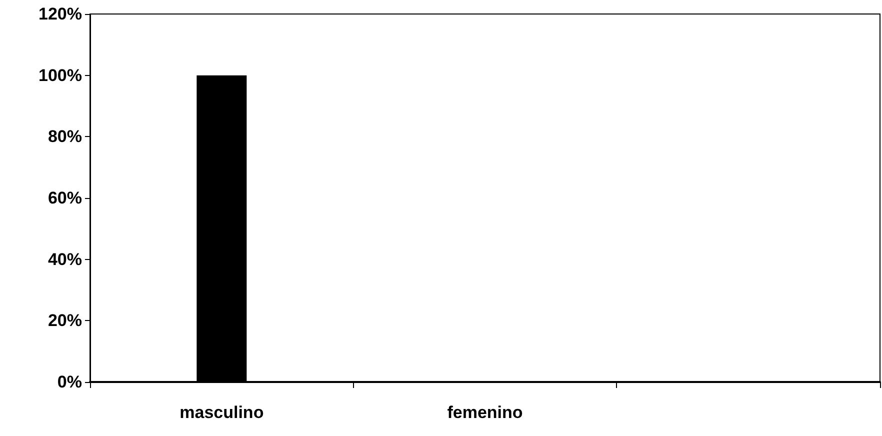  I want to click on y-tick-label: 40%, so click(65, 259).